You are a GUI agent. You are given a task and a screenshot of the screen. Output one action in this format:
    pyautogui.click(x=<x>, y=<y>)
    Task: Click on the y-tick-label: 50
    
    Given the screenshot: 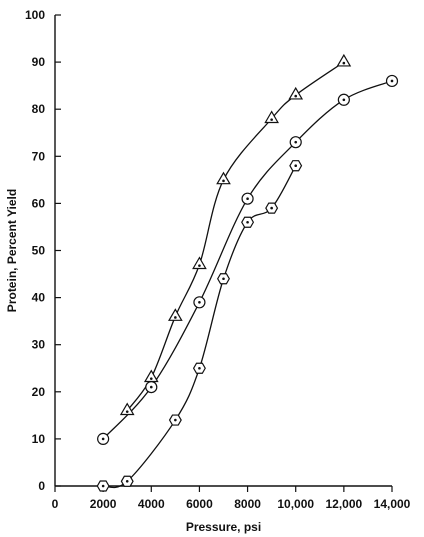 What is the action you would take?
    pyautogui.click(x=39, y=251)
    